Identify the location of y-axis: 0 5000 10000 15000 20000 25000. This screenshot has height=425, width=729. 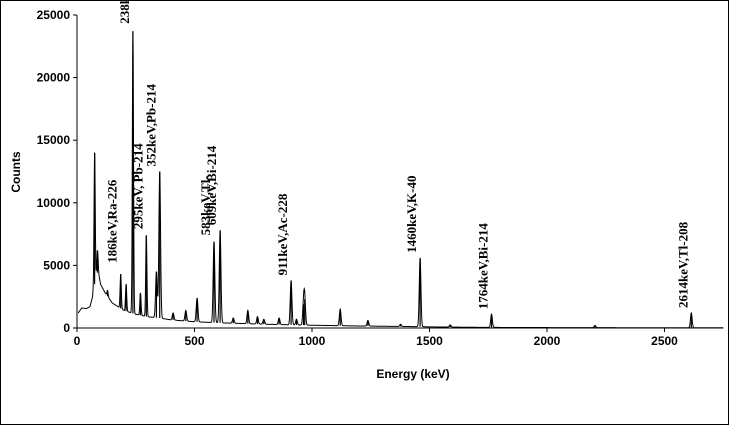
(57, 171).